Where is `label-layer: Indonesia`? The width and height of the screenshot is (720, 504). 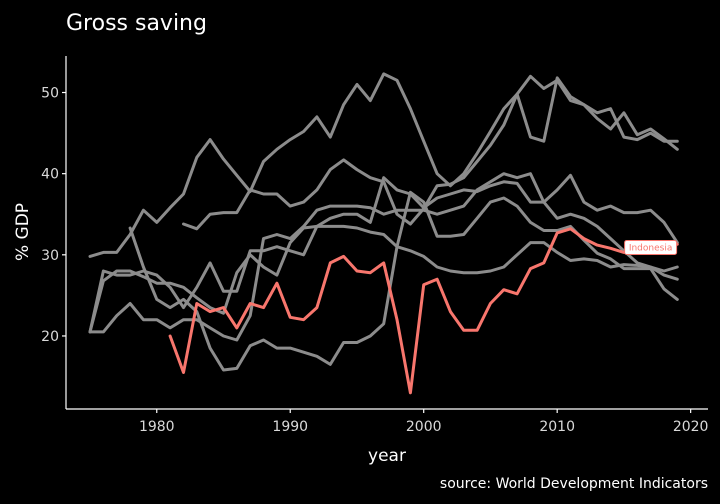 label-layer: Indonesia is located at coordinates (651, 248).